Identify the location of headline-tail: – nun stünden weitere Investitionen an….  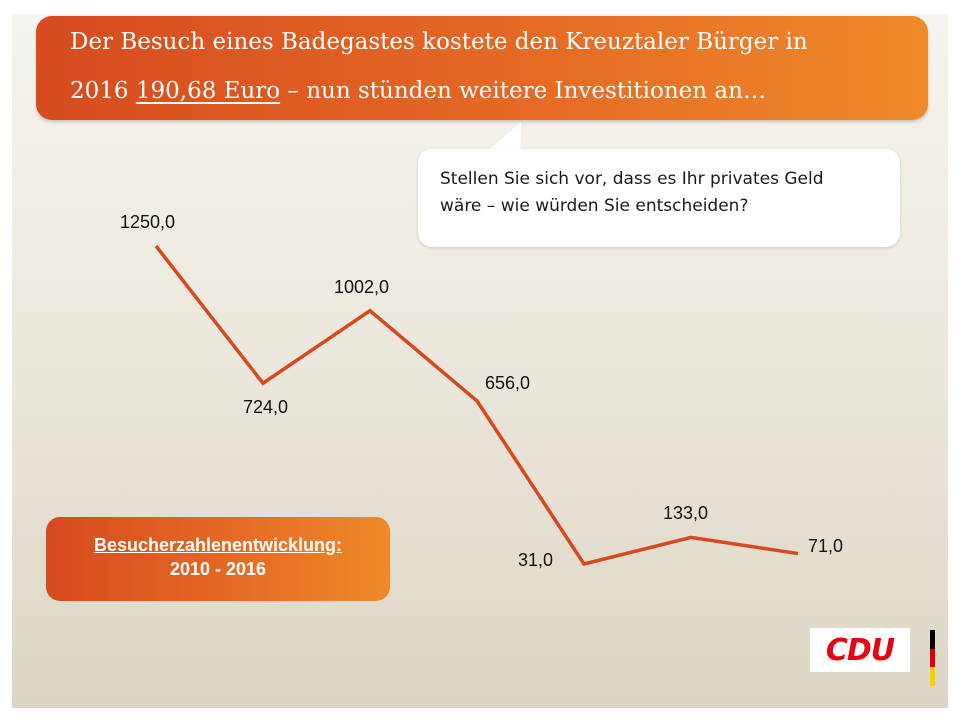
(523, 91).